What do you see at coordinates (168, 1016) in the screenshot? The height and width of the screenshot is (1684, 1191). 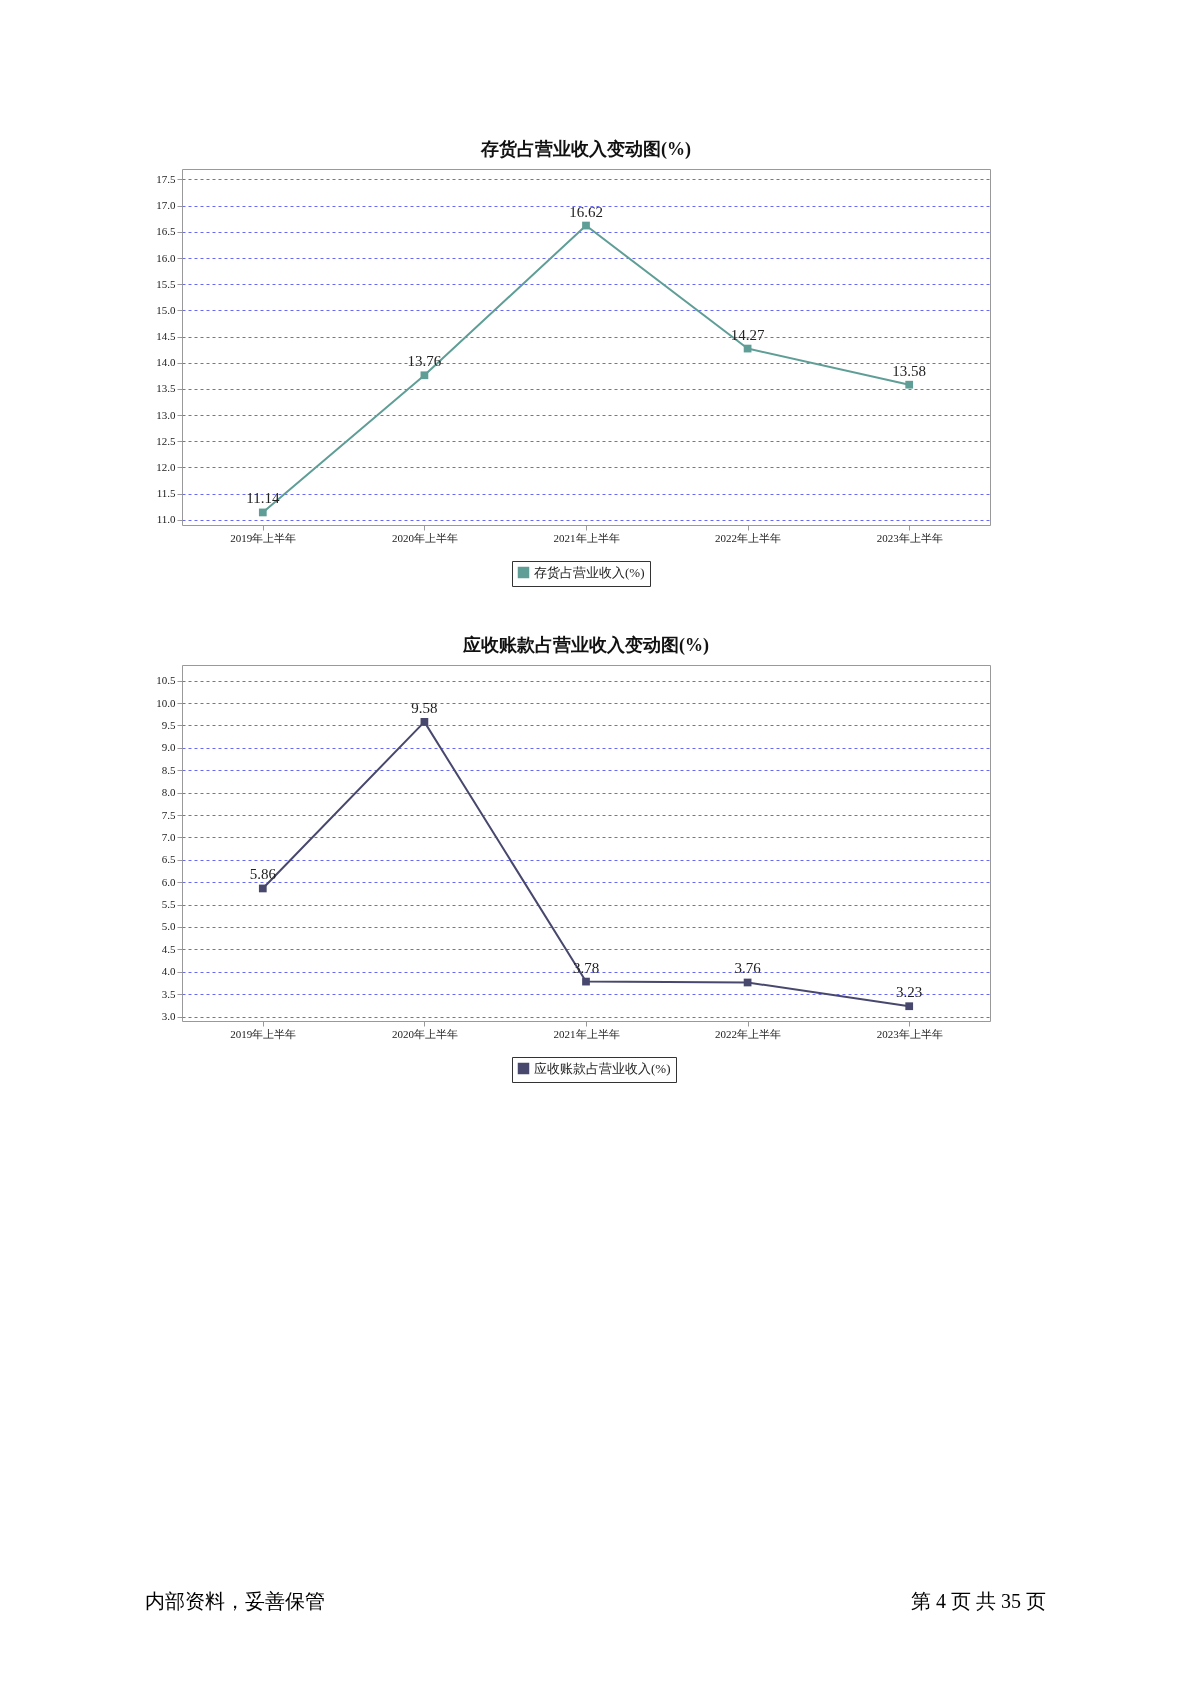 I see `y-tick-label: 3.0` at bounding box center [168, 1016].